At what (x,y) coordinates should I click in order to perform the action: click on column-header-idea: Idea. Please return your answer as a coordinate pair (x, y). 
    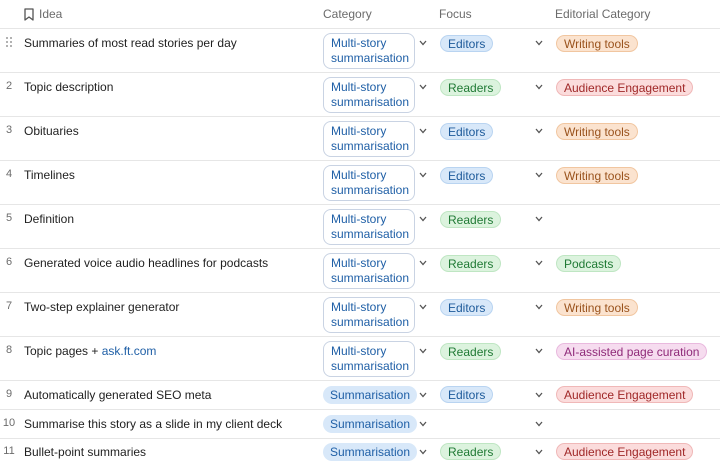
    Looking at the image, I should click on (43, 14).